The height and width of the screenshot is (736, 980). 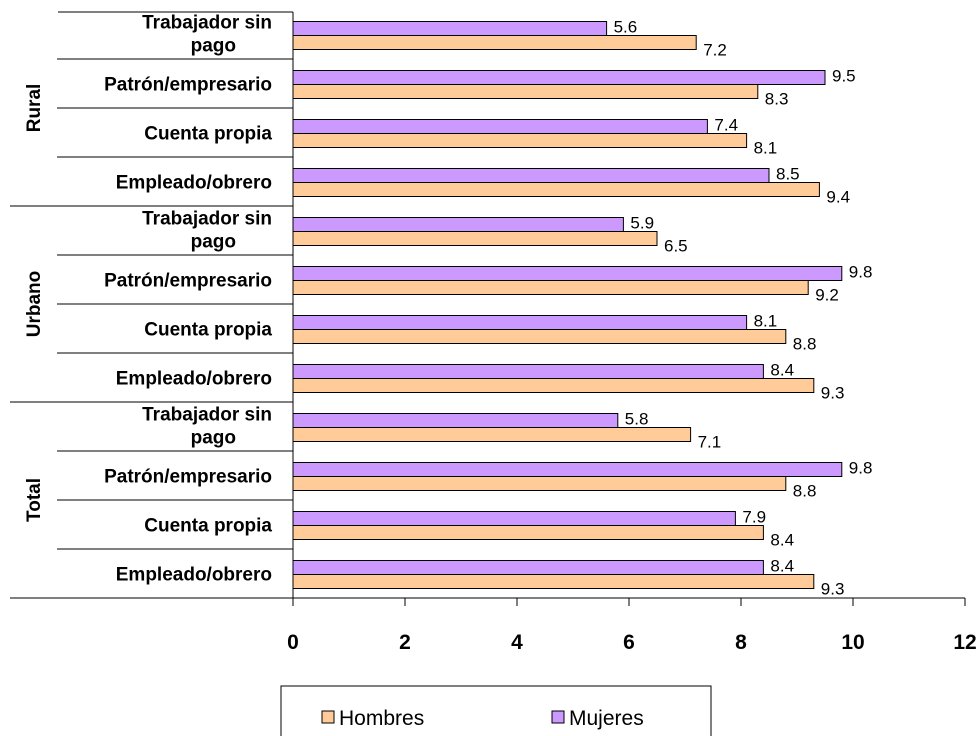 What do you see at coordinates (328, 717) in the screenshot?
I see `legend-swatch-hombres` at bounding box center [328, 717].